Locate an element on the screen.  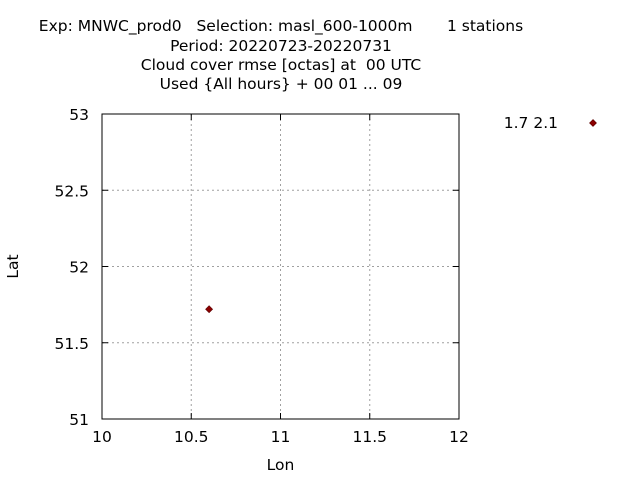
x-tick-label: 10.5 is located at coordinates (191, 437).